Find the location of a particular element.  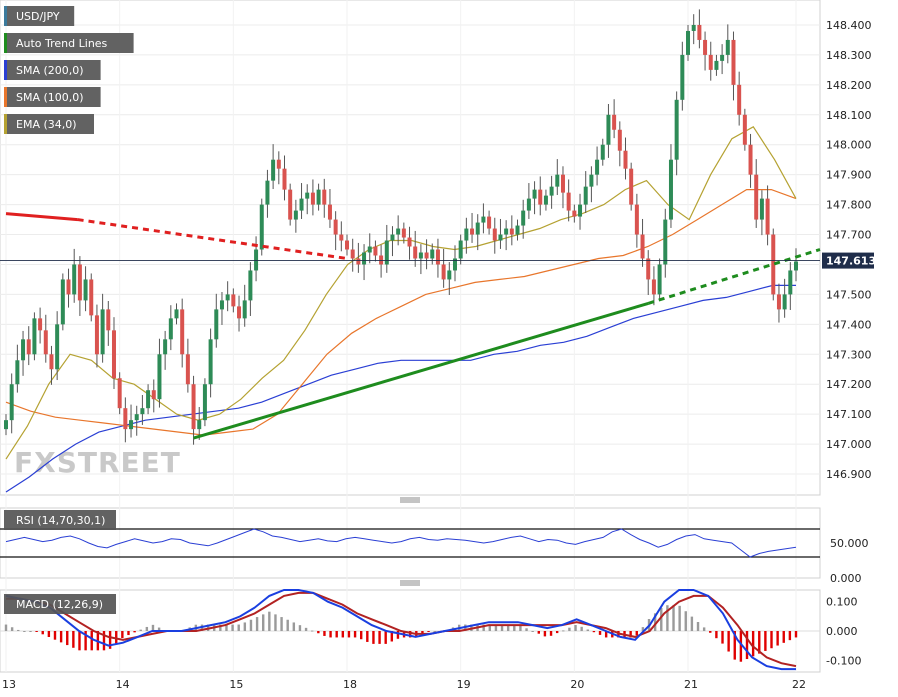

price-tick-label: 147.200 is located at coordinates (849, 384).